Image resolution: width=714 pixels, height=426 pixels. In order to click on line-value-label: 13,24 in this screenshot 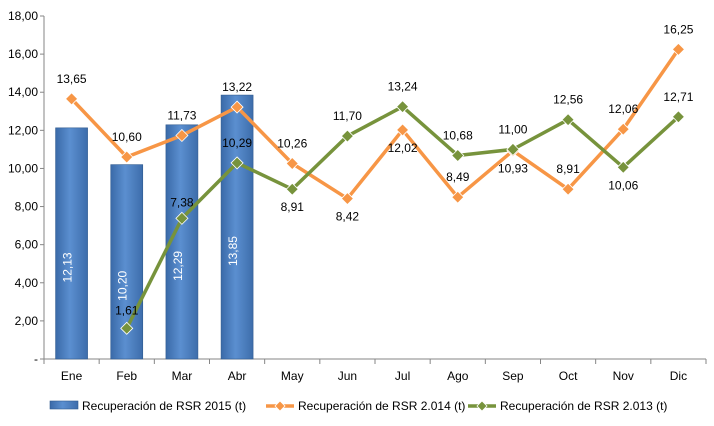, I will do `click(403, 87)`.